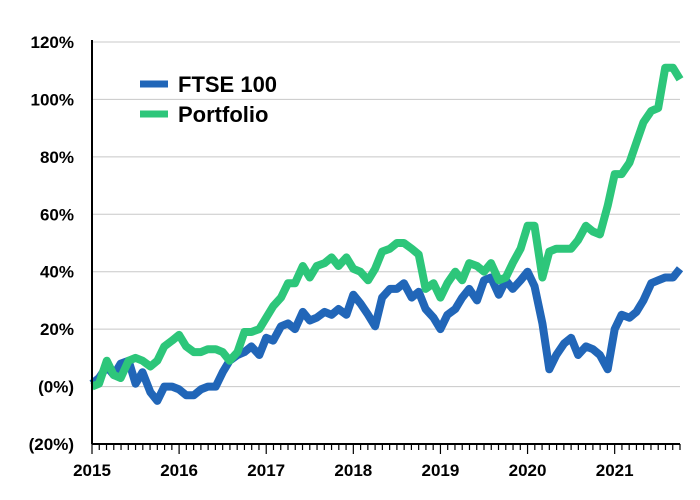 The height and width of the screenshot is (500, 700). I want to click on y-tick-label: (20%), so click(51, 444).